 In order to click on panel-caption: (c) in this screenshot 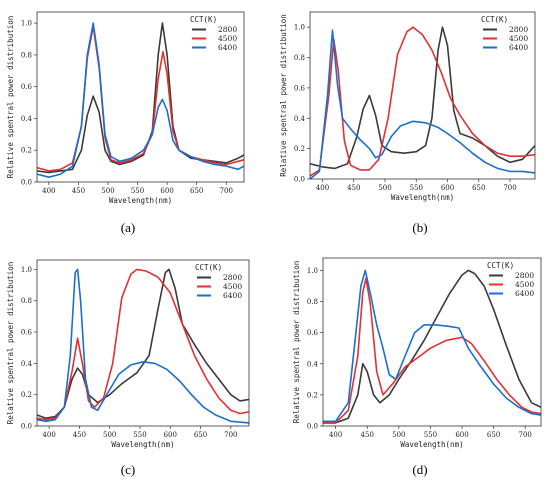, I will do `click(128, 469)`.